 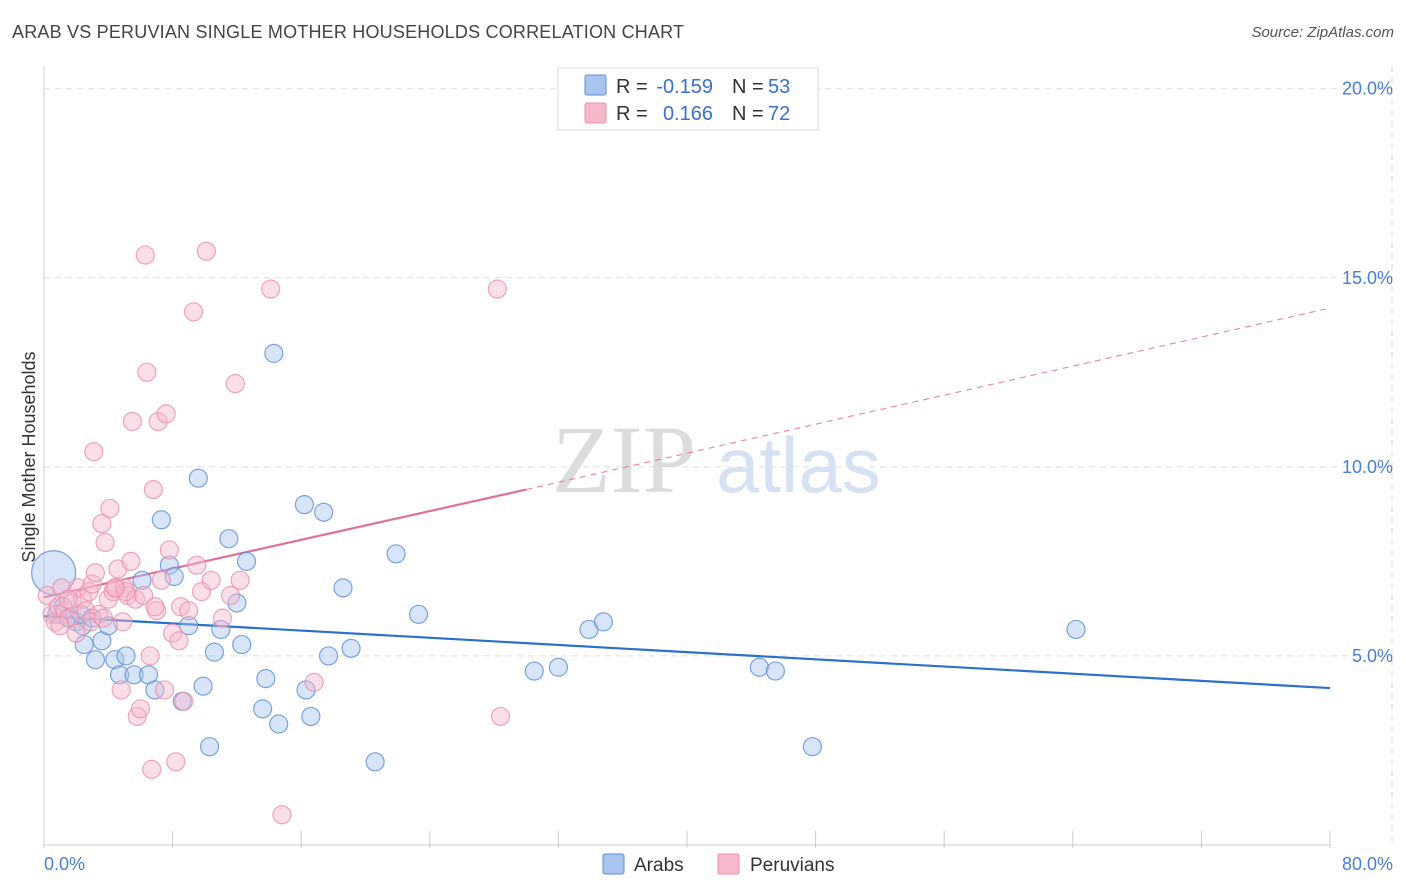 What do you see at coordinates (792, 865) in the screenshot?
I see `series-label-peruvians: Peruvians` at bounding box center [792, 865].